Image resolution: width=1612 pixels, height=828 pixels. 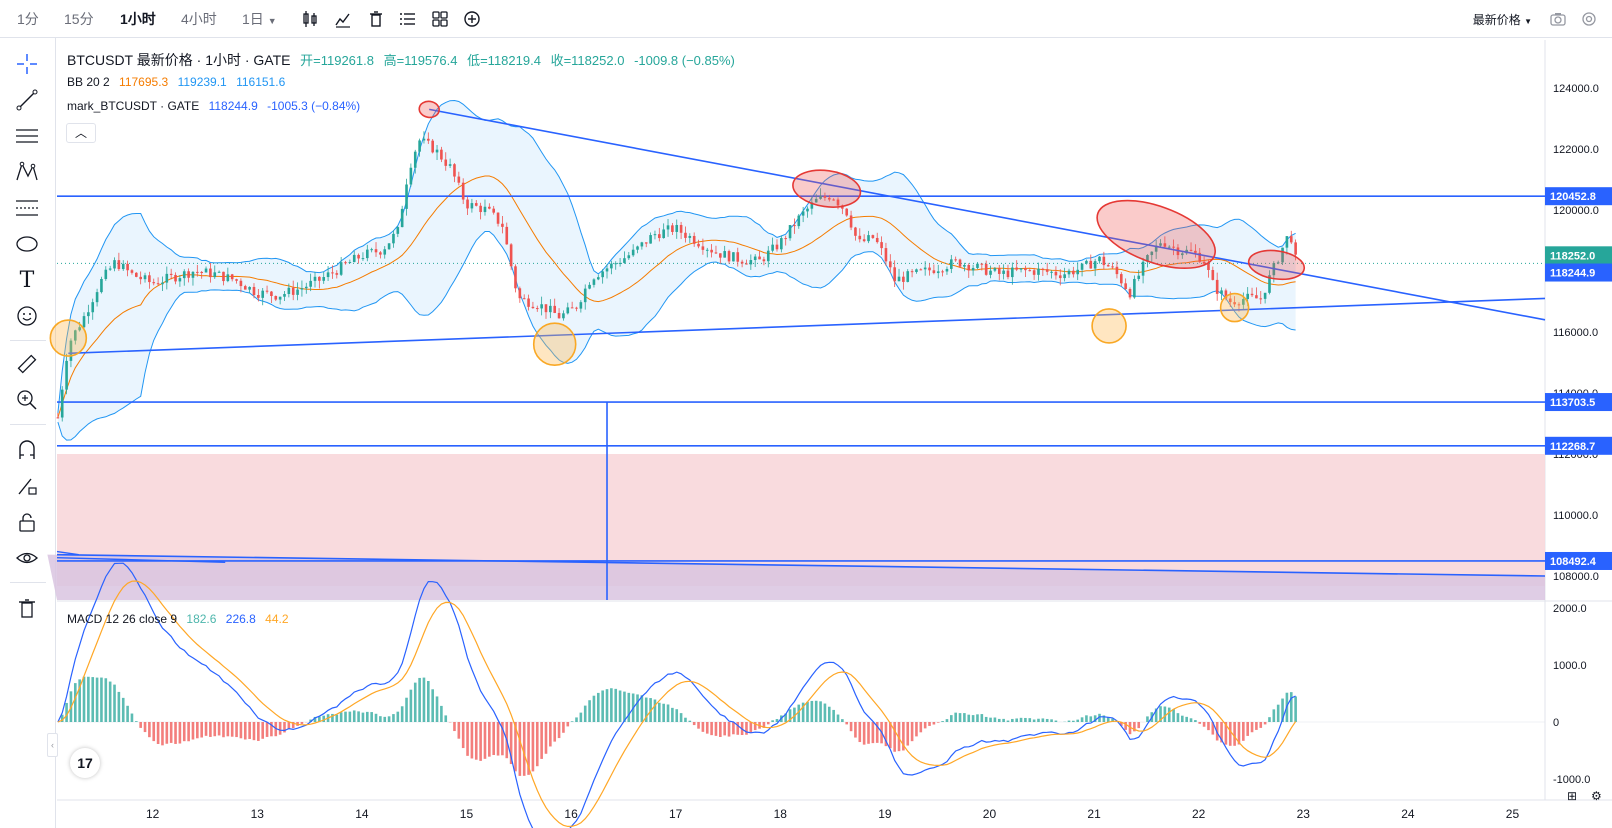 What do you see at coordinates (1573, 562) in the screenshot?
I see `price-label-level-4: 108492.4` at bounding box center [1573, 562].